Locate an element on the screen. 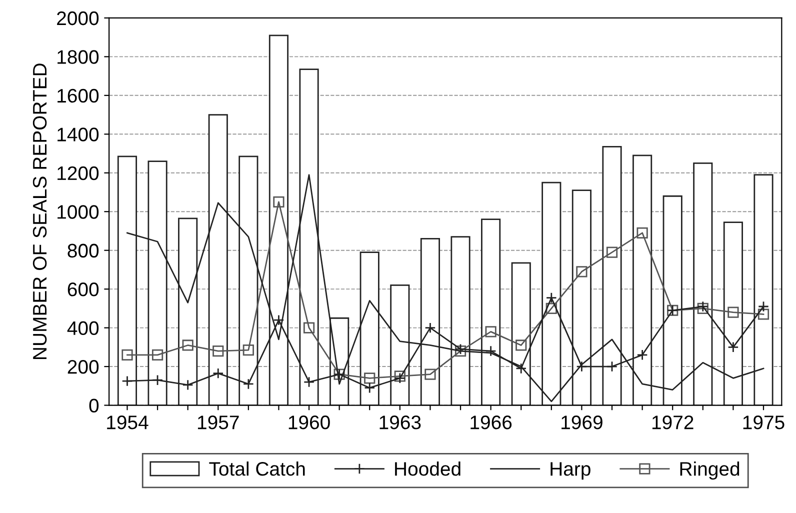 The height and width of the screenshot is (513, 796). y-axis-title: NUMBER OF SEALS REPORTED is located at coordinates (39, 211).